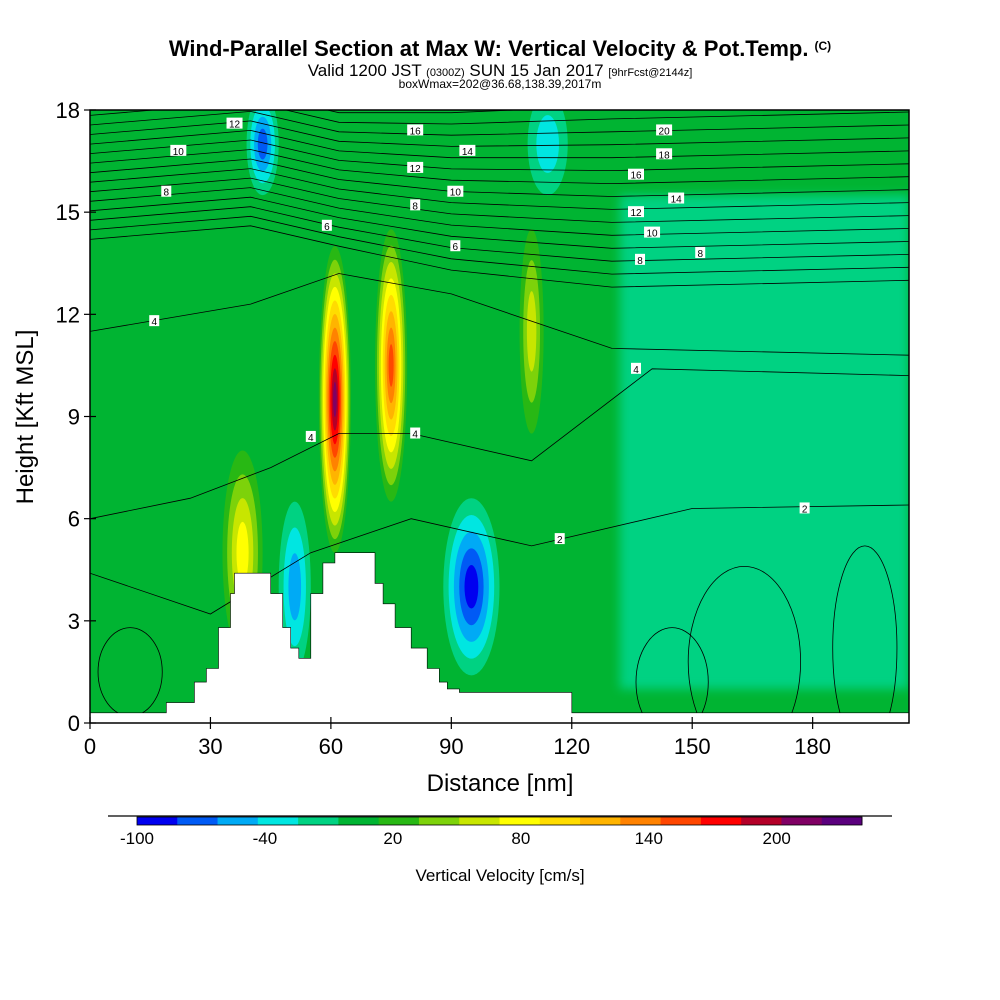  I want to click on x-tick: 180, so click(812, 738).